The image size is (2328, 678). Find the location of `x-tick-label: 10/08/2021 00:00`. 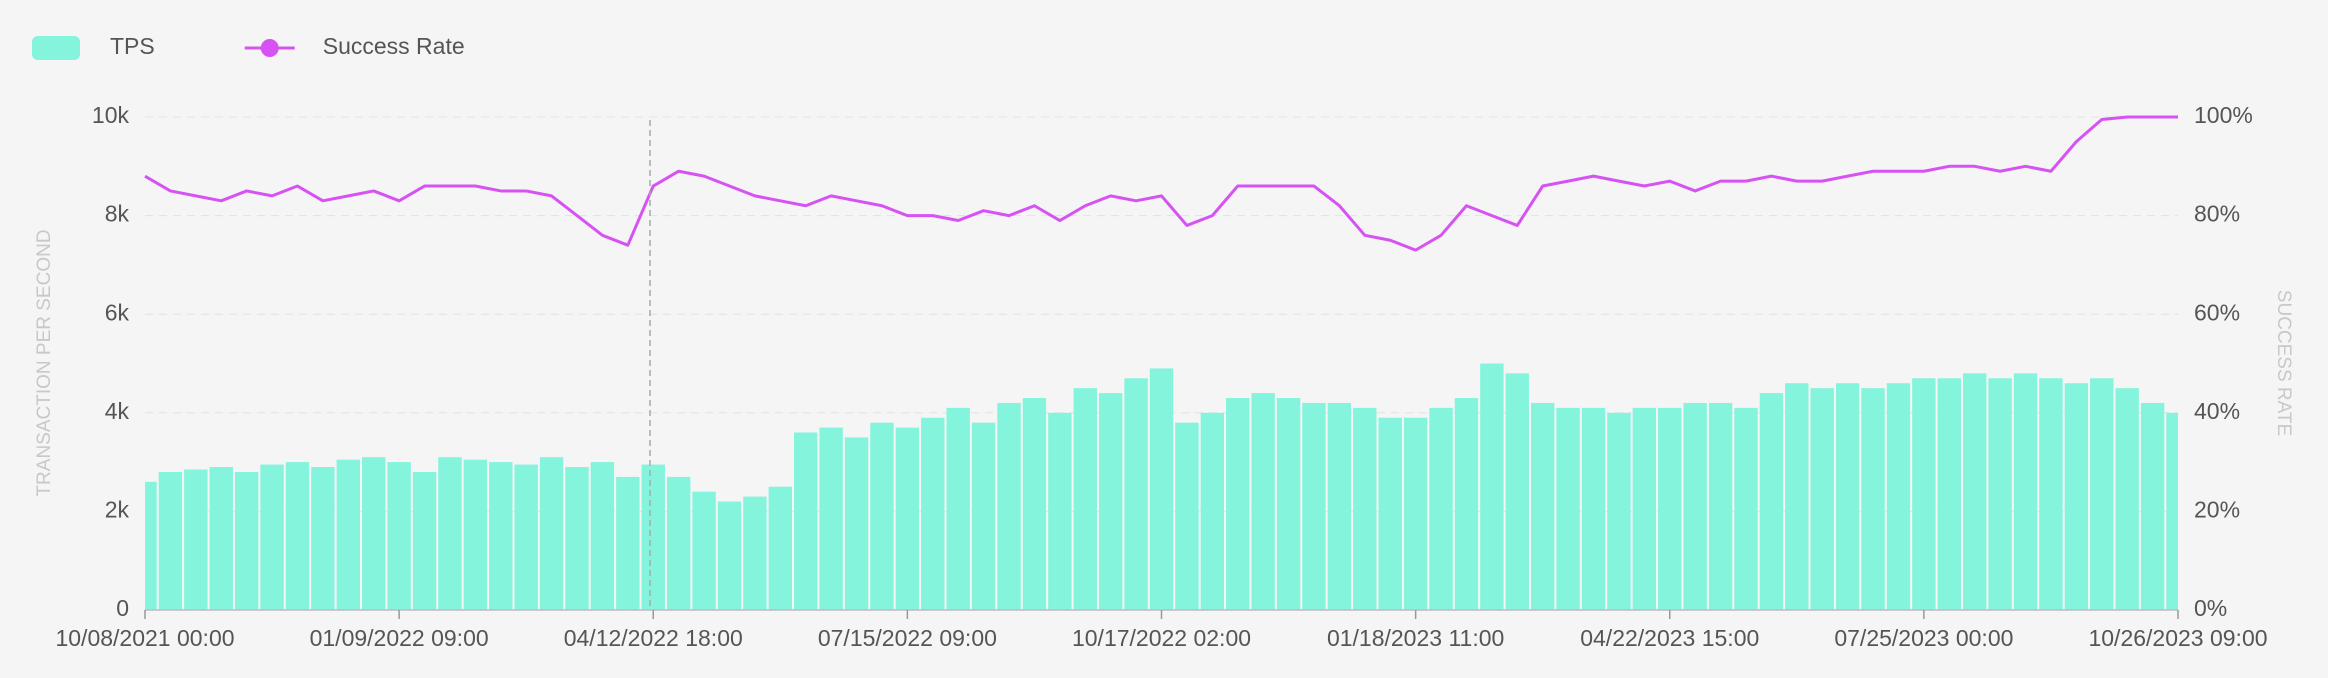

x-tick-label: 10/08/2021 00:00 is located at coordinates (144, 638).